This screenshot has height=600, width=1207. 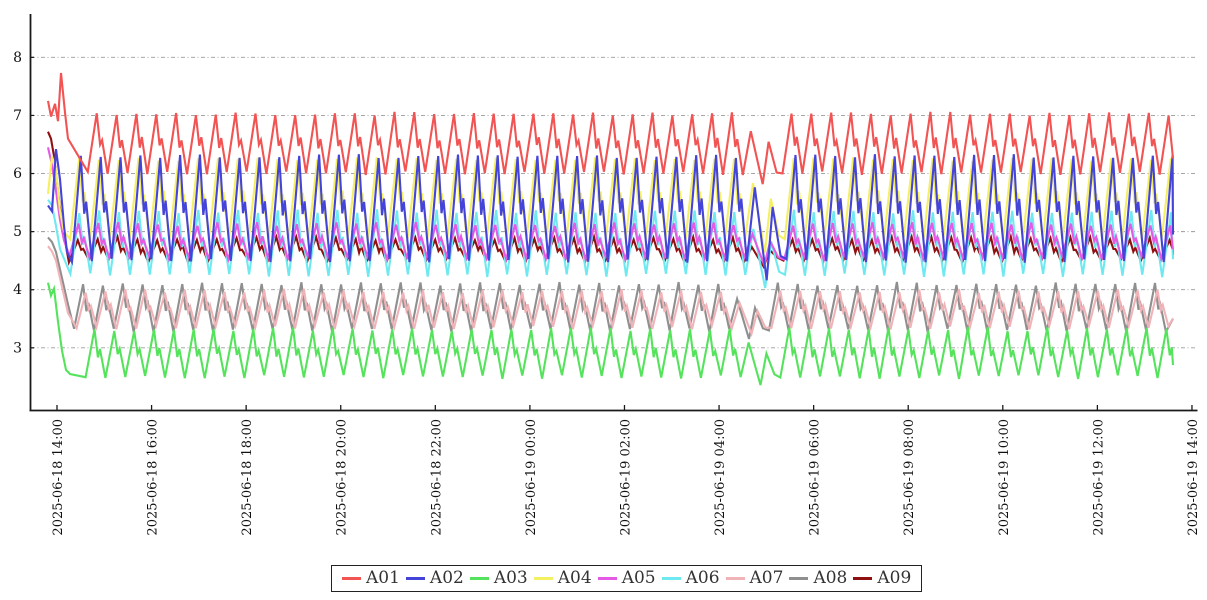 What do you see at coordinates (247, 477) in the screenshot?
I see `x-tick-label: 2025-06-18 18:00` at bounding box center [247, 477].